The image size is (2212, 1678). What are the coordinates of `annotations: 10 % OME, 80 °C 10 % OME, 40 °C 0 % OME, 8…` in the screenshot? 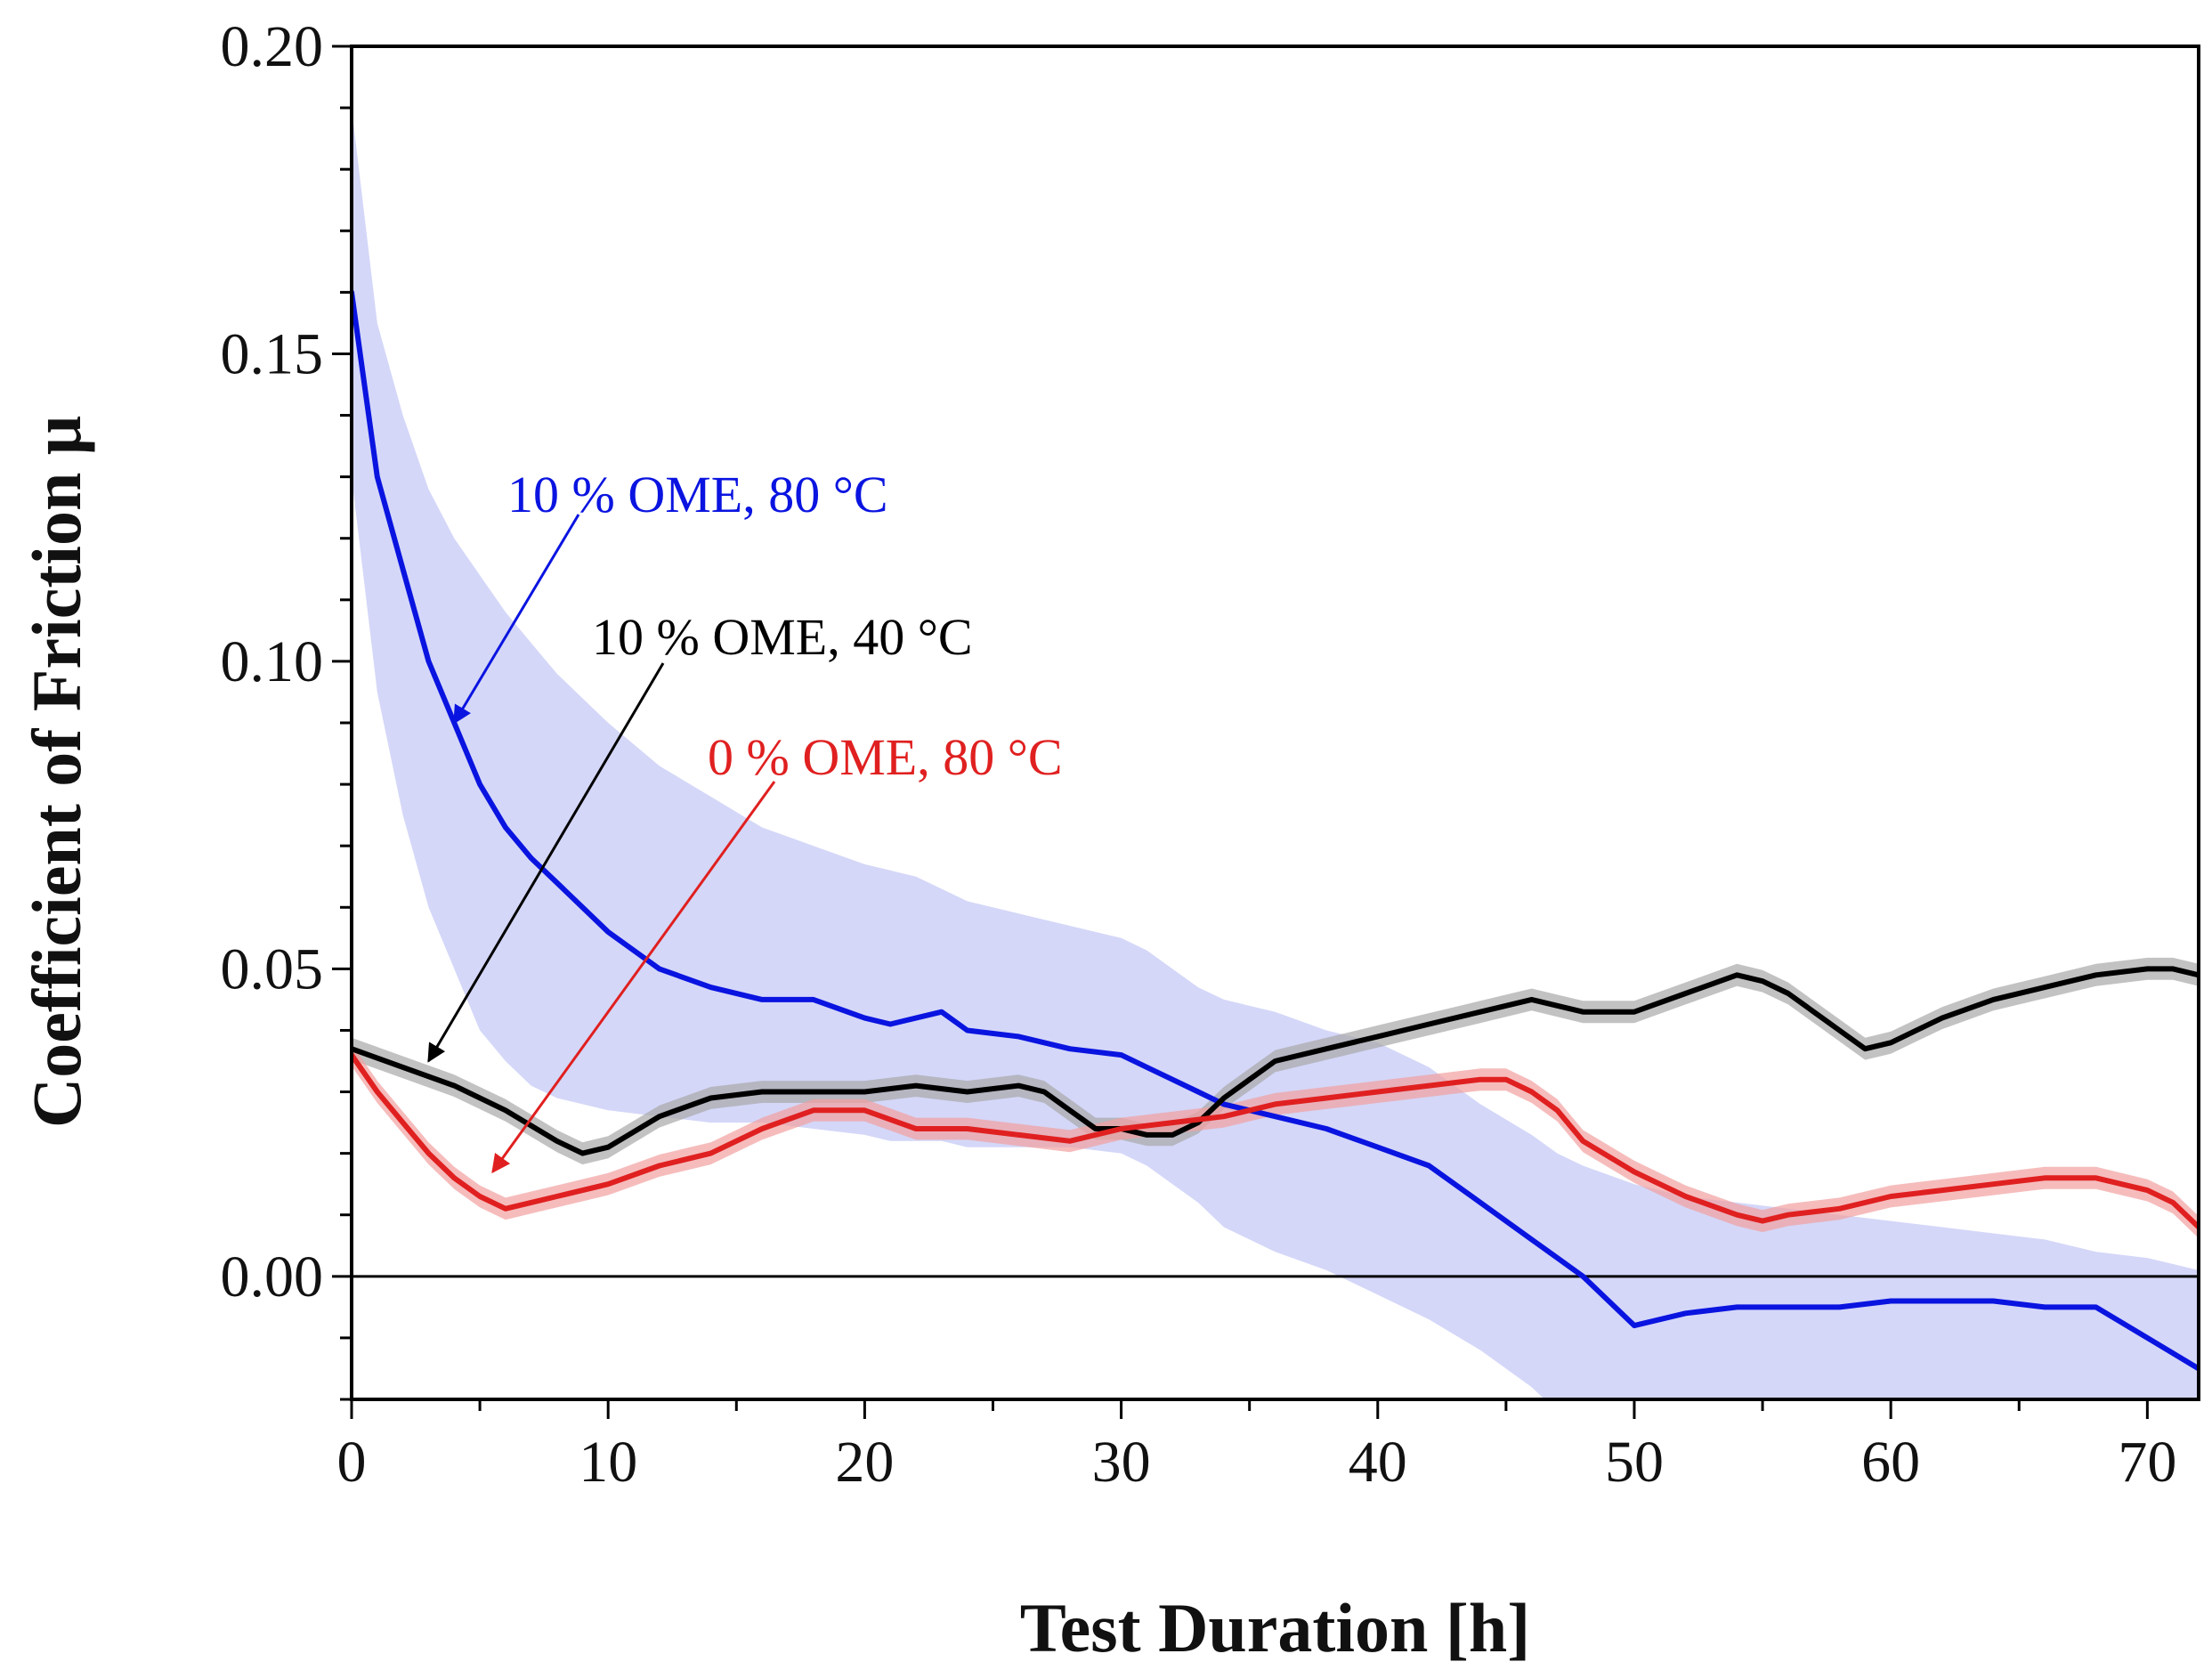 It's located at (745, 820).